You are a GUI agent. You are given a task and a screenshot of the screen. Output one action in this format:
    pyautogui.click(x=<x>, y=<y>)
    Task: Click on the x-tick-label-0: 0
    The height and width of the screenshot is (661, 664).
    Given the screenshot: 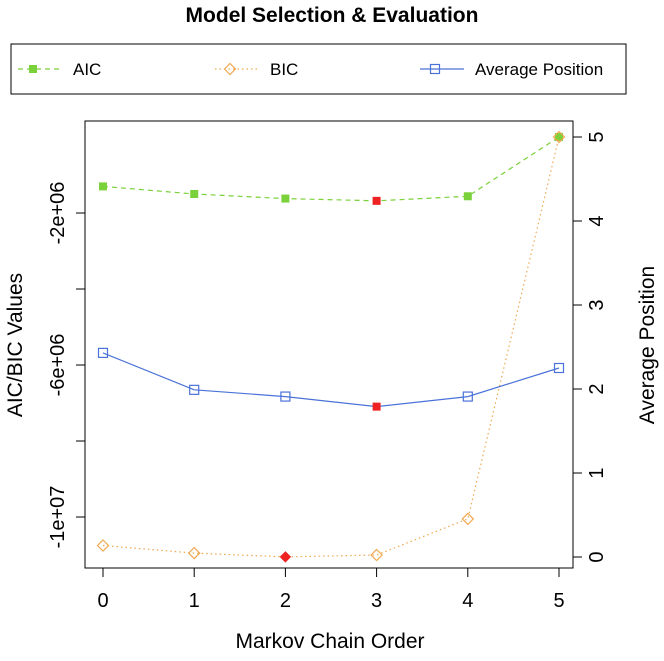 What is the action you would take?
    pyautogui.click(x=102, y=601)
    